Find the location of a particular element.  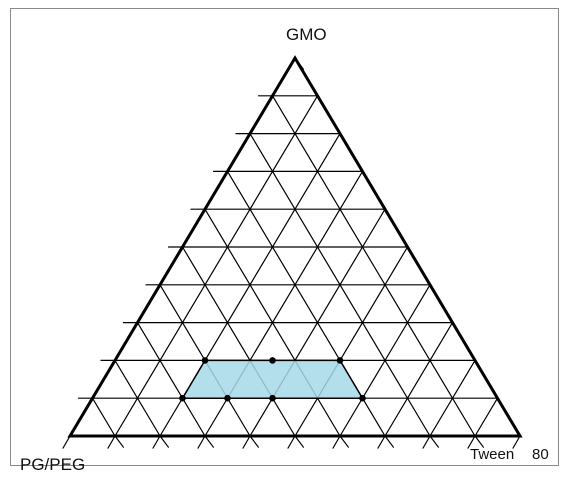

vertex-label-top: GMO is located at coordinates (306, 34).